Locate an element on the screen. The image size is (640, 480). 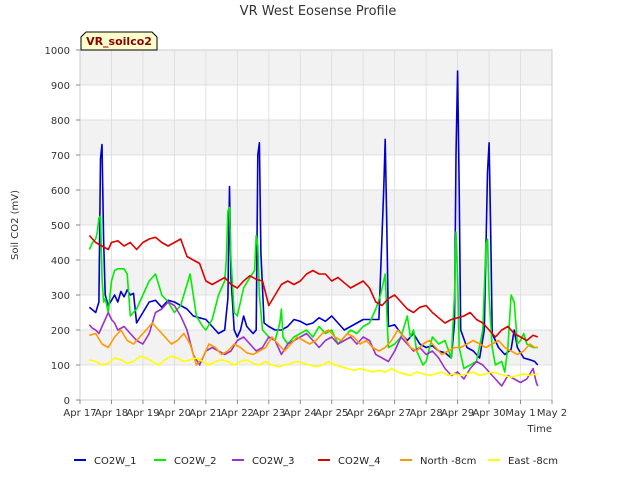
x-axis-title: Time is located at coordinates (539, 429).